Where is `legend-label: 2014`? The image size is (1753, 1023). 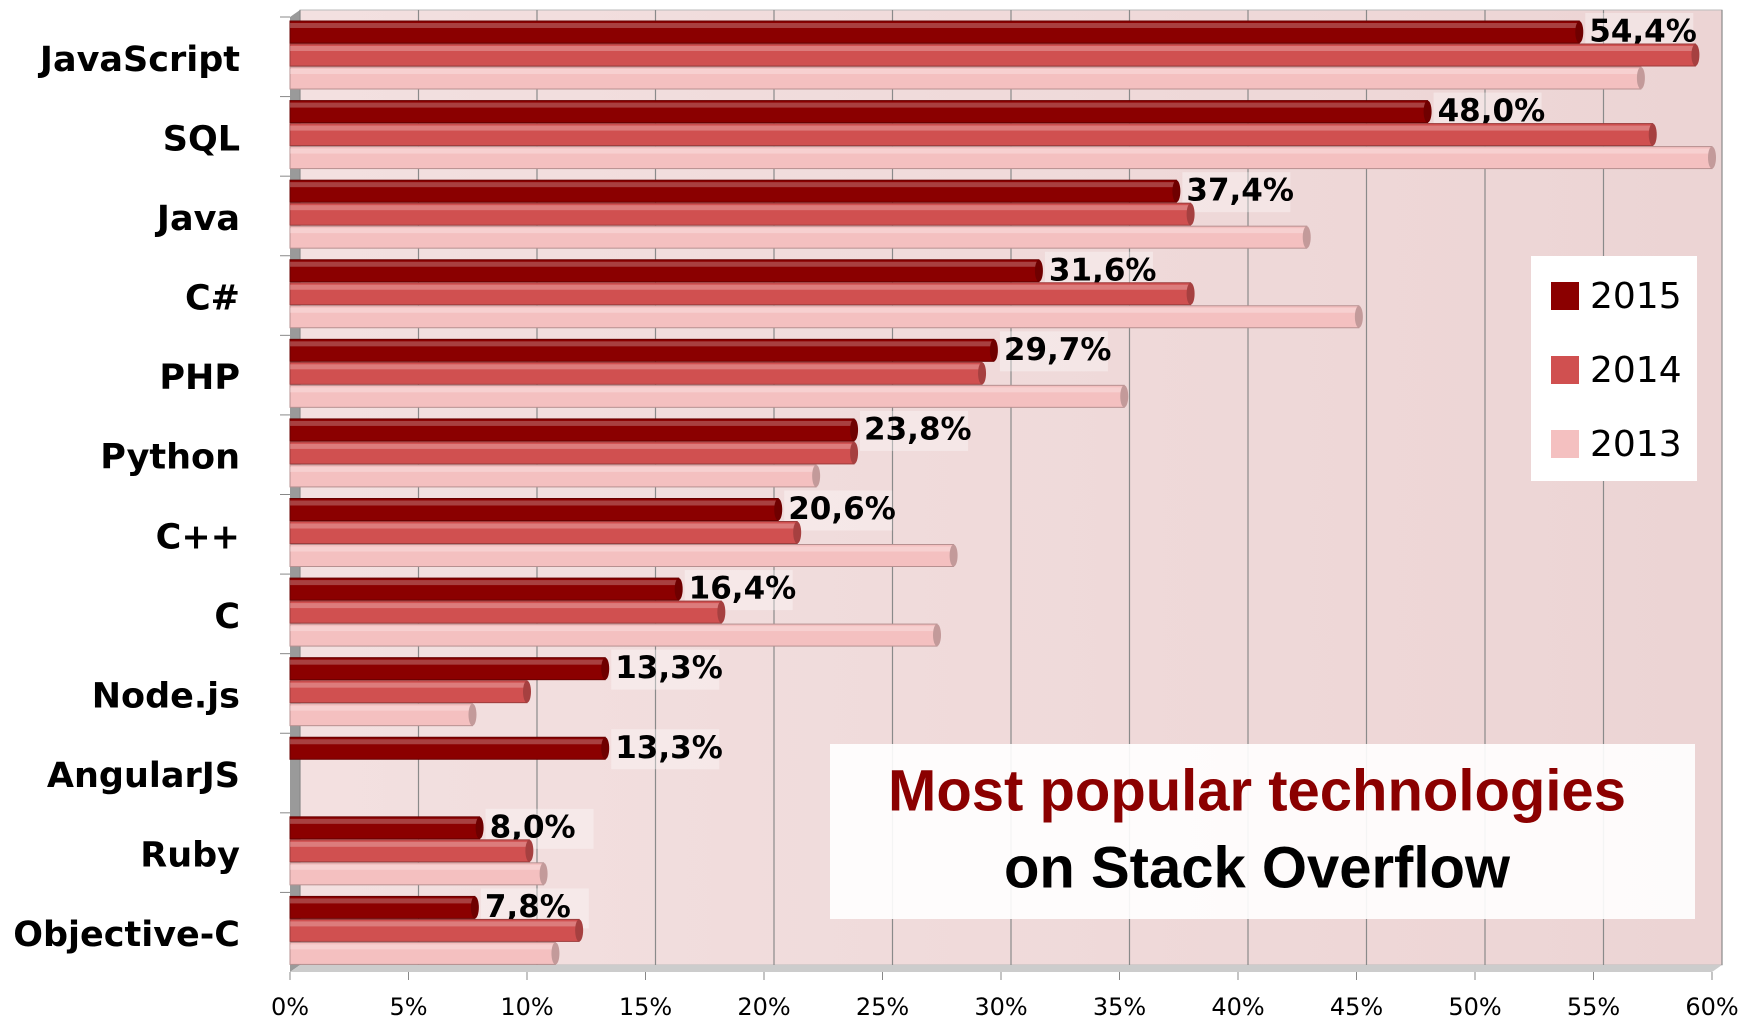
legend-label: 2014 is located at coordinates (1636, 370).